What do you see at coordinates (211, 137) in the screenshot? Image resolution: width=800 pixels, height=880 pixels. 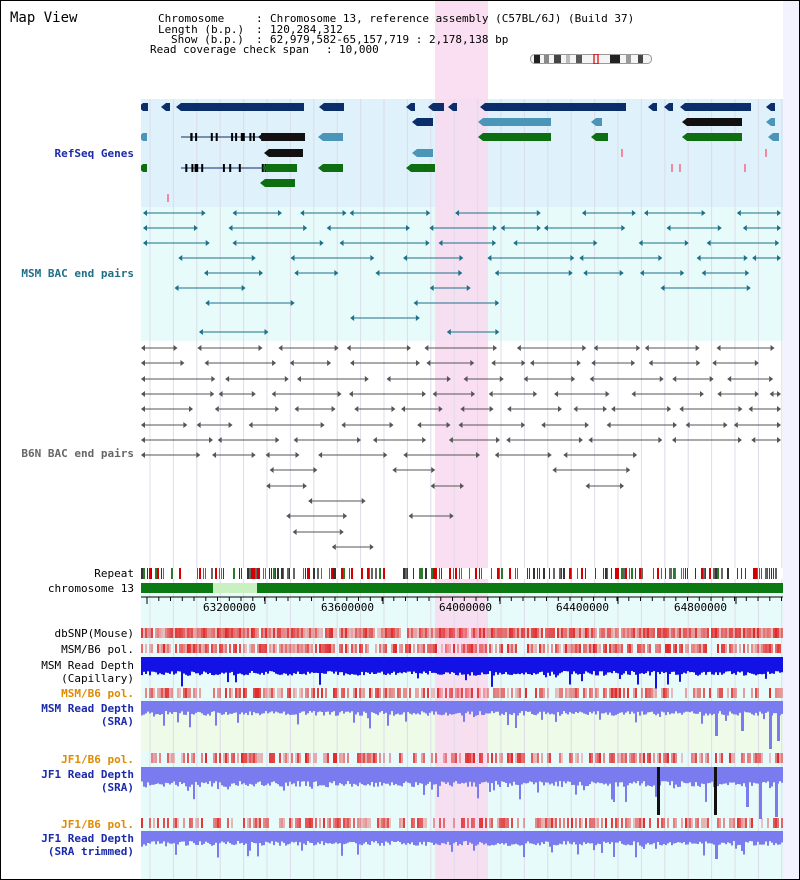 I see `gene-exon` at bounding box center [211, 137].